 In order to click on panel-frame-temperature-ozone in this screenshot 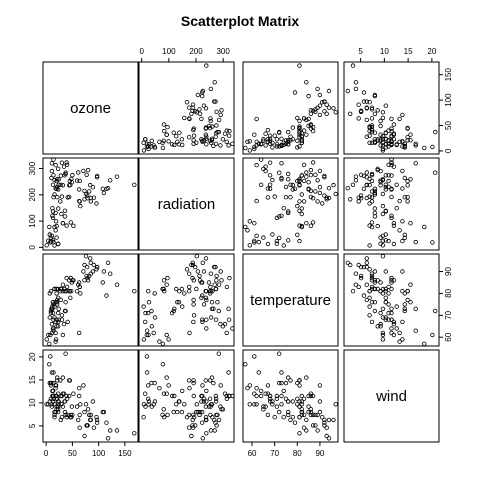, I will do `click(90, 300)`.